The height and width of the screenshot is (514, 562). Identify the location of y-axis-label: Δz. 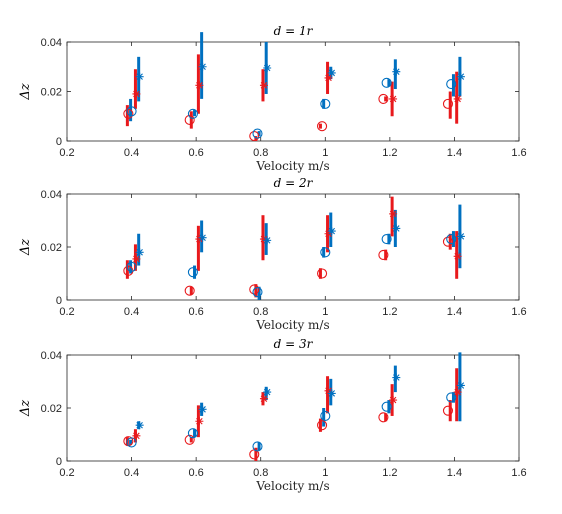
(25, 408).